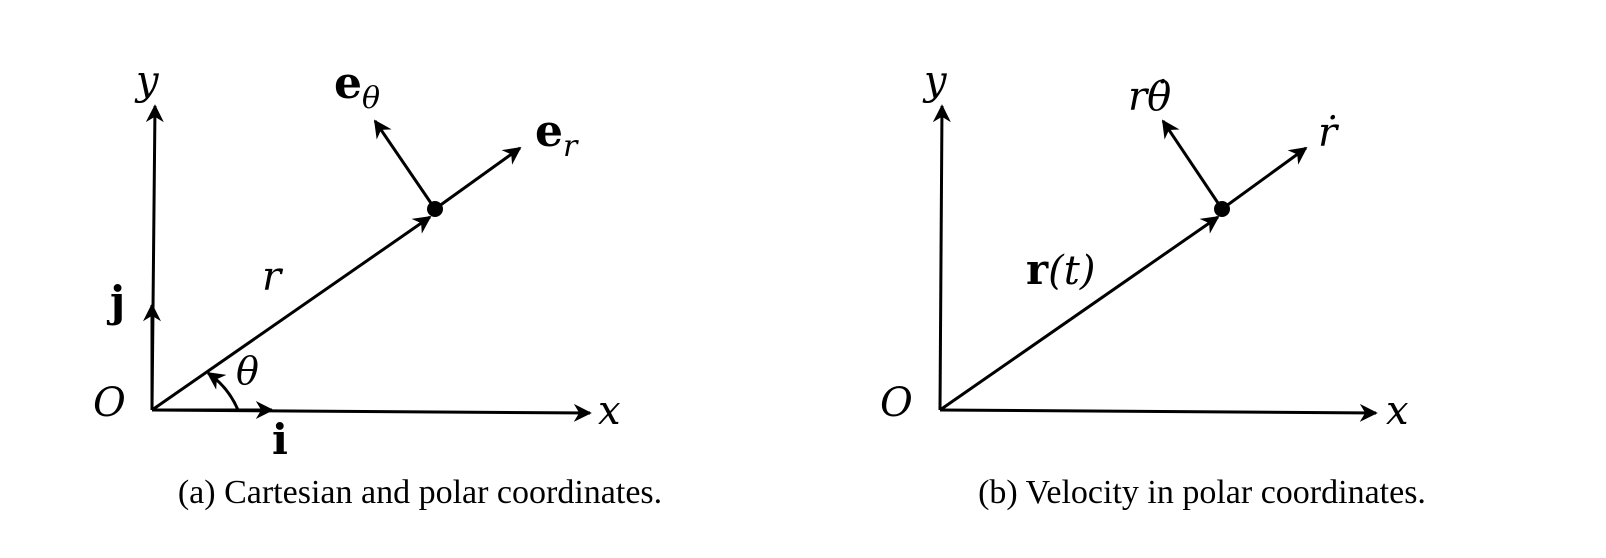  Describe the element at coordinates (405, 164) in the screenshot. I see `e-theta-arrow` at that location.